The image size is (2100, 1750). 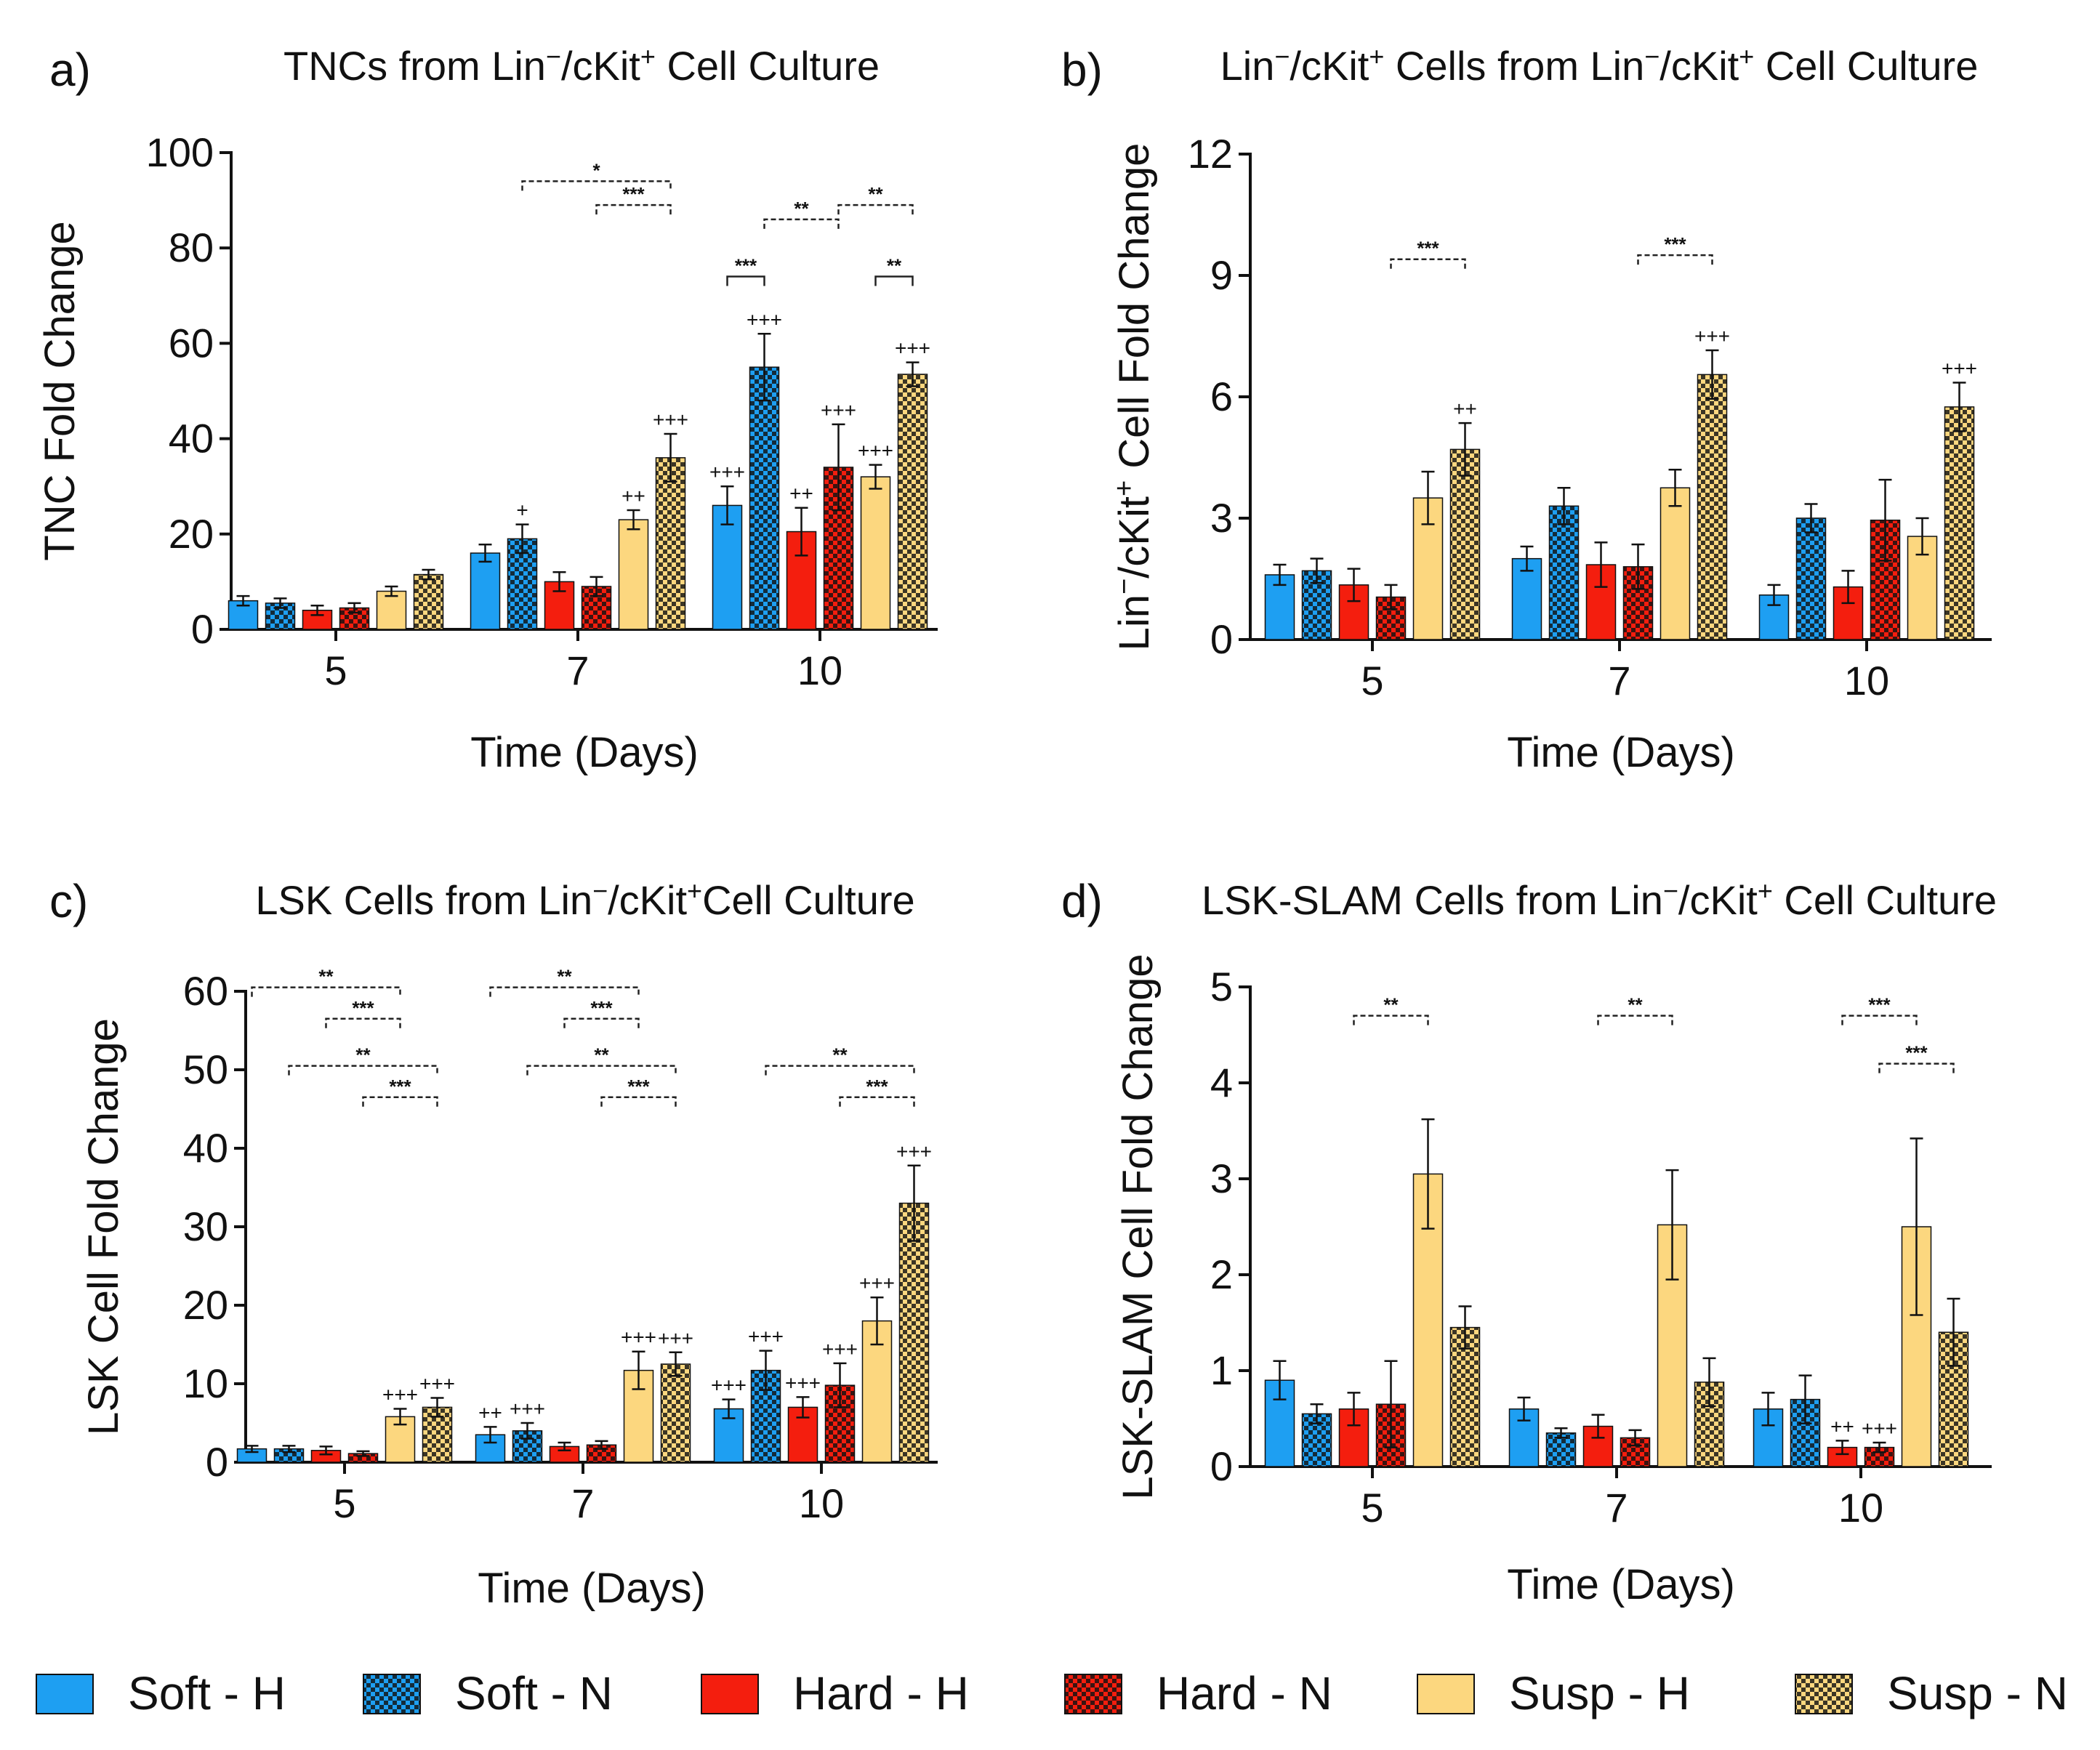 I want to click on y-tick-label: 60, so click(x=191, y=343).